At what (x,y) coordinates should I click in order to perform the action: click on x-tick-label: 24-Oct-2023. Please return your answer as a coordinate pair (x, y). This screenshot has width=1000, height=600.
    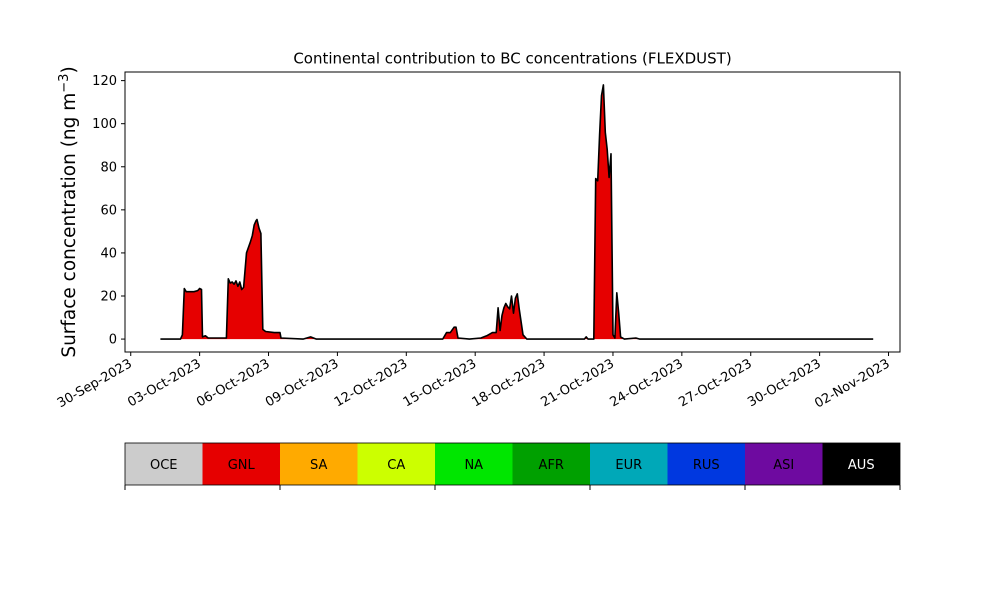
    Looking at the image, I should click on (646, 383).